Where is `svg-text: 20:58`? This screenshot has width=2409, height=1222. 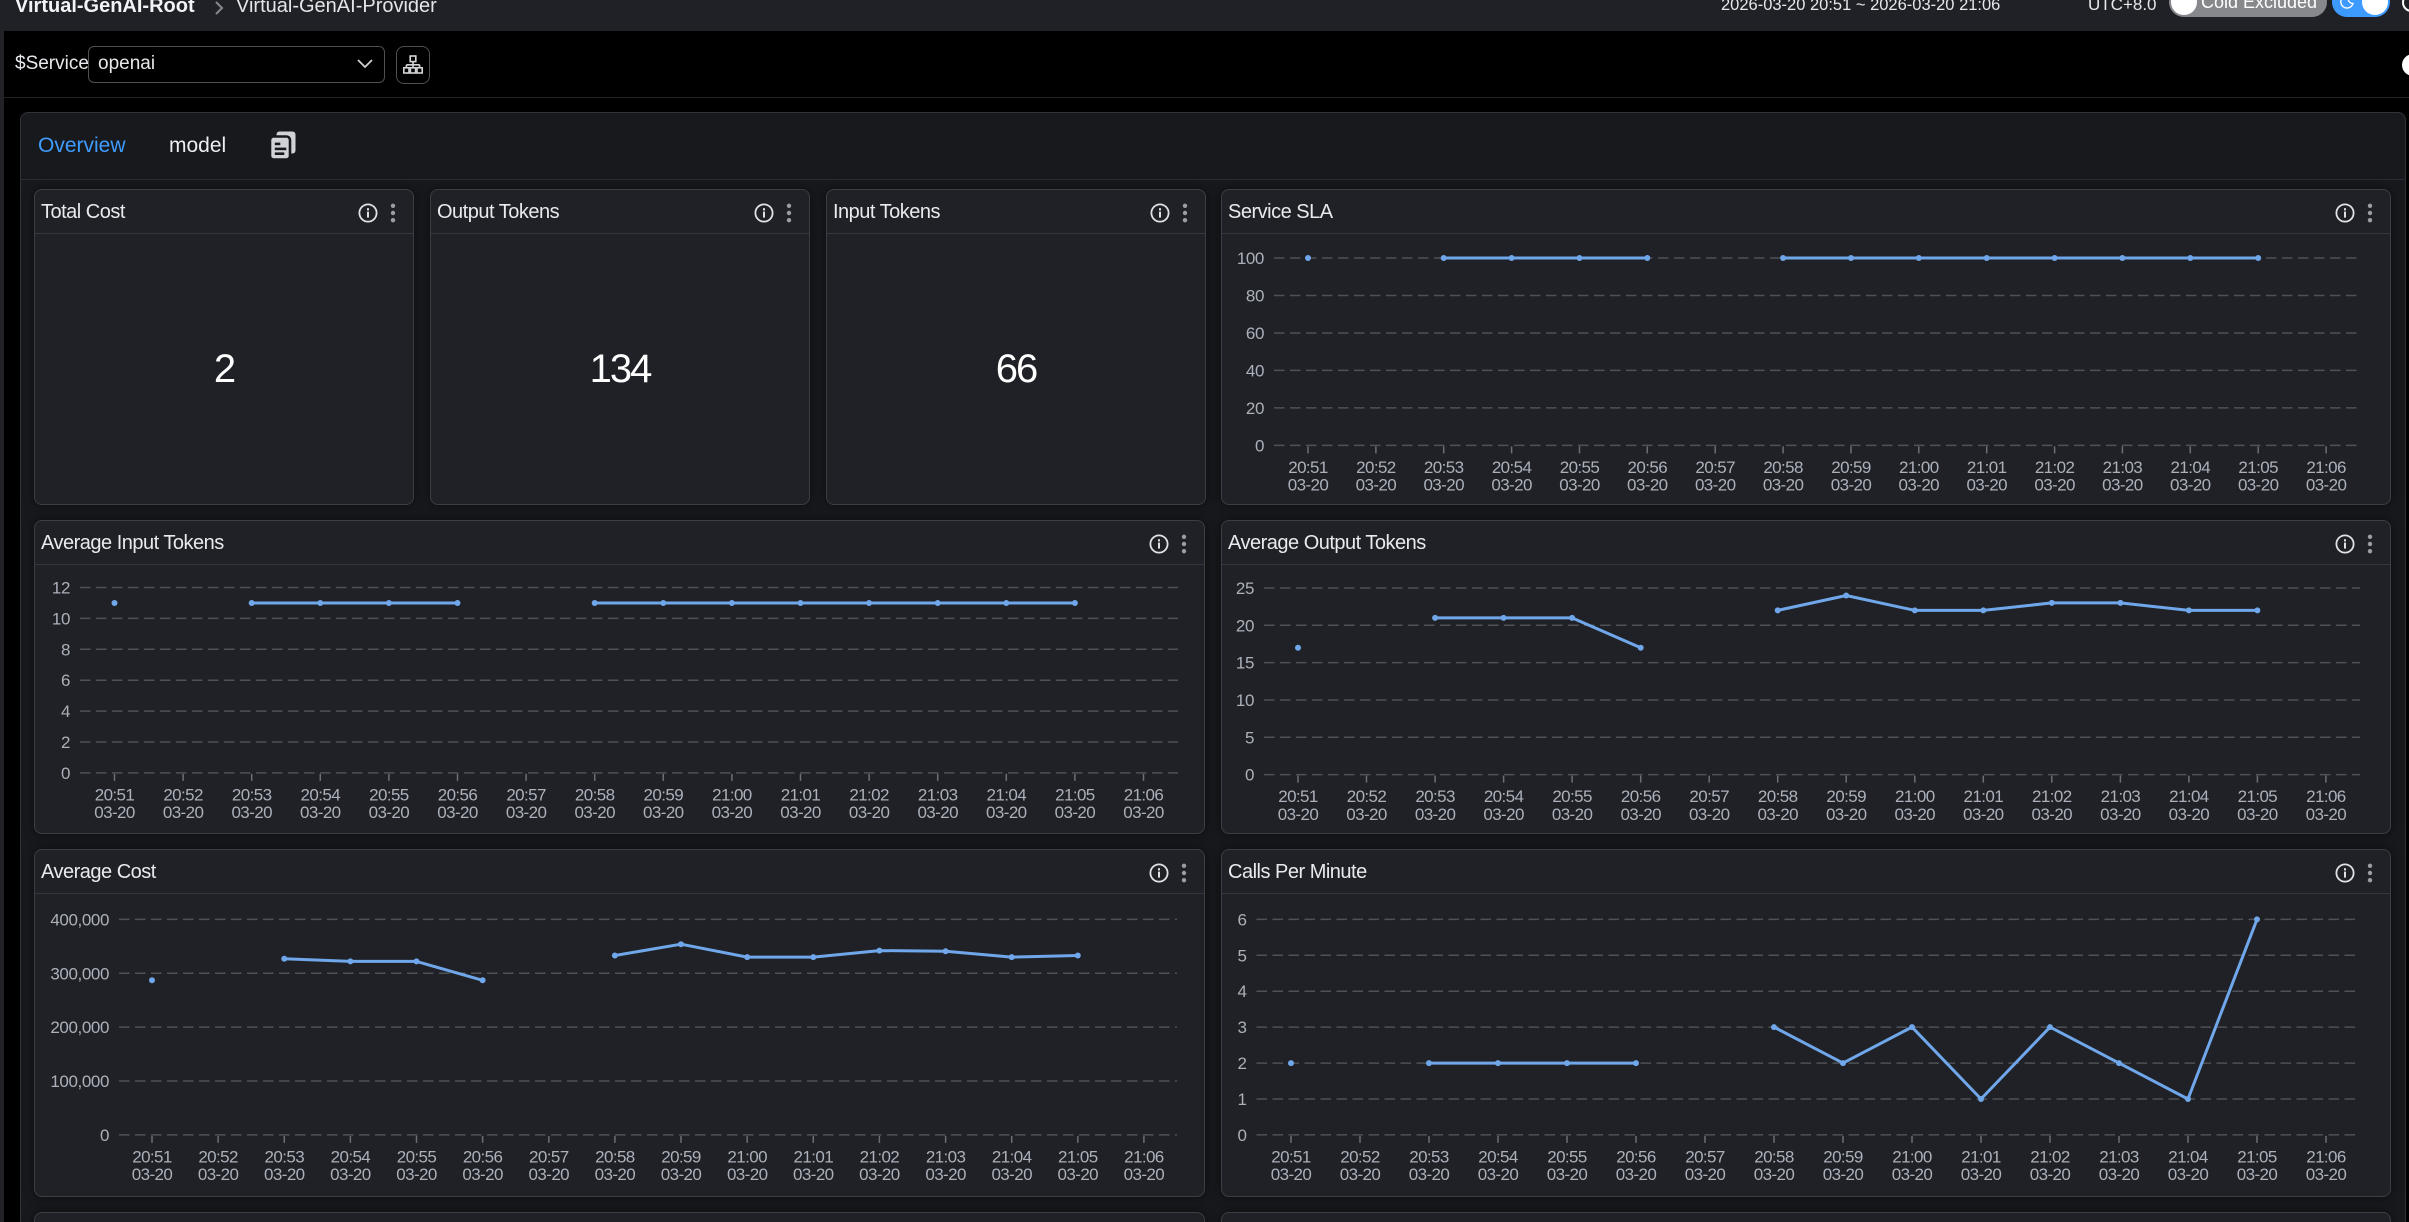
svg-text: 20:58 is located at coordinates (1778, 796).